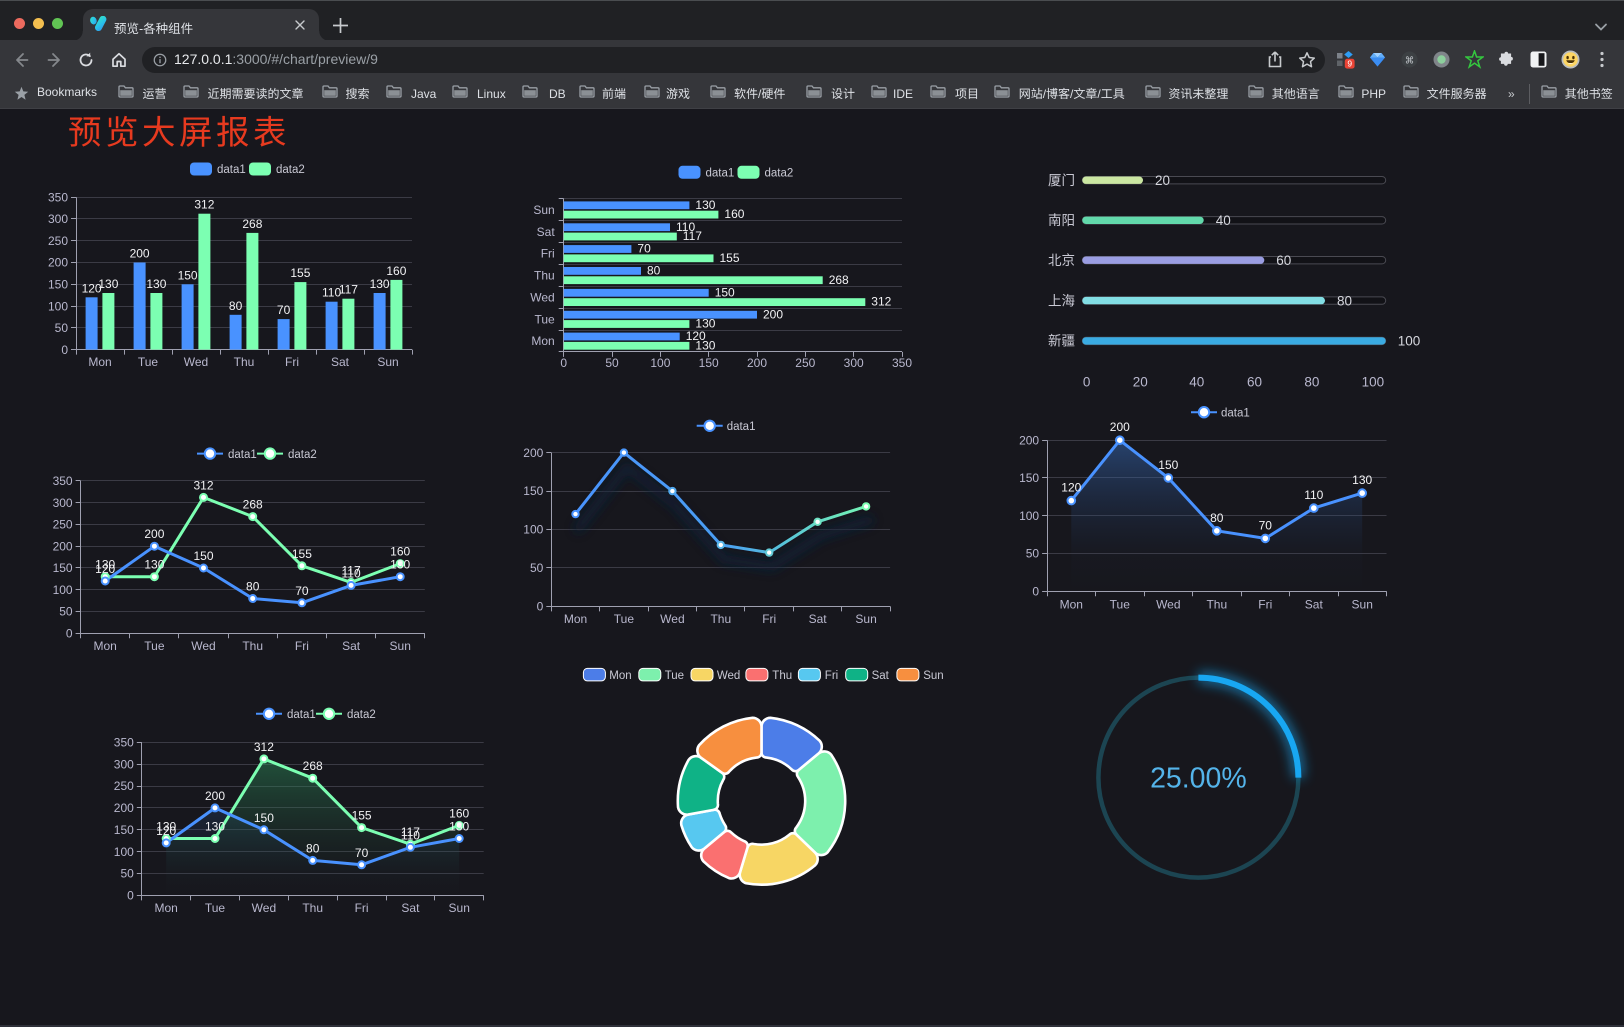  Describe the element at coordinates (1061, 300) in the screenshot. I see `svg-text: 上海` at that location.